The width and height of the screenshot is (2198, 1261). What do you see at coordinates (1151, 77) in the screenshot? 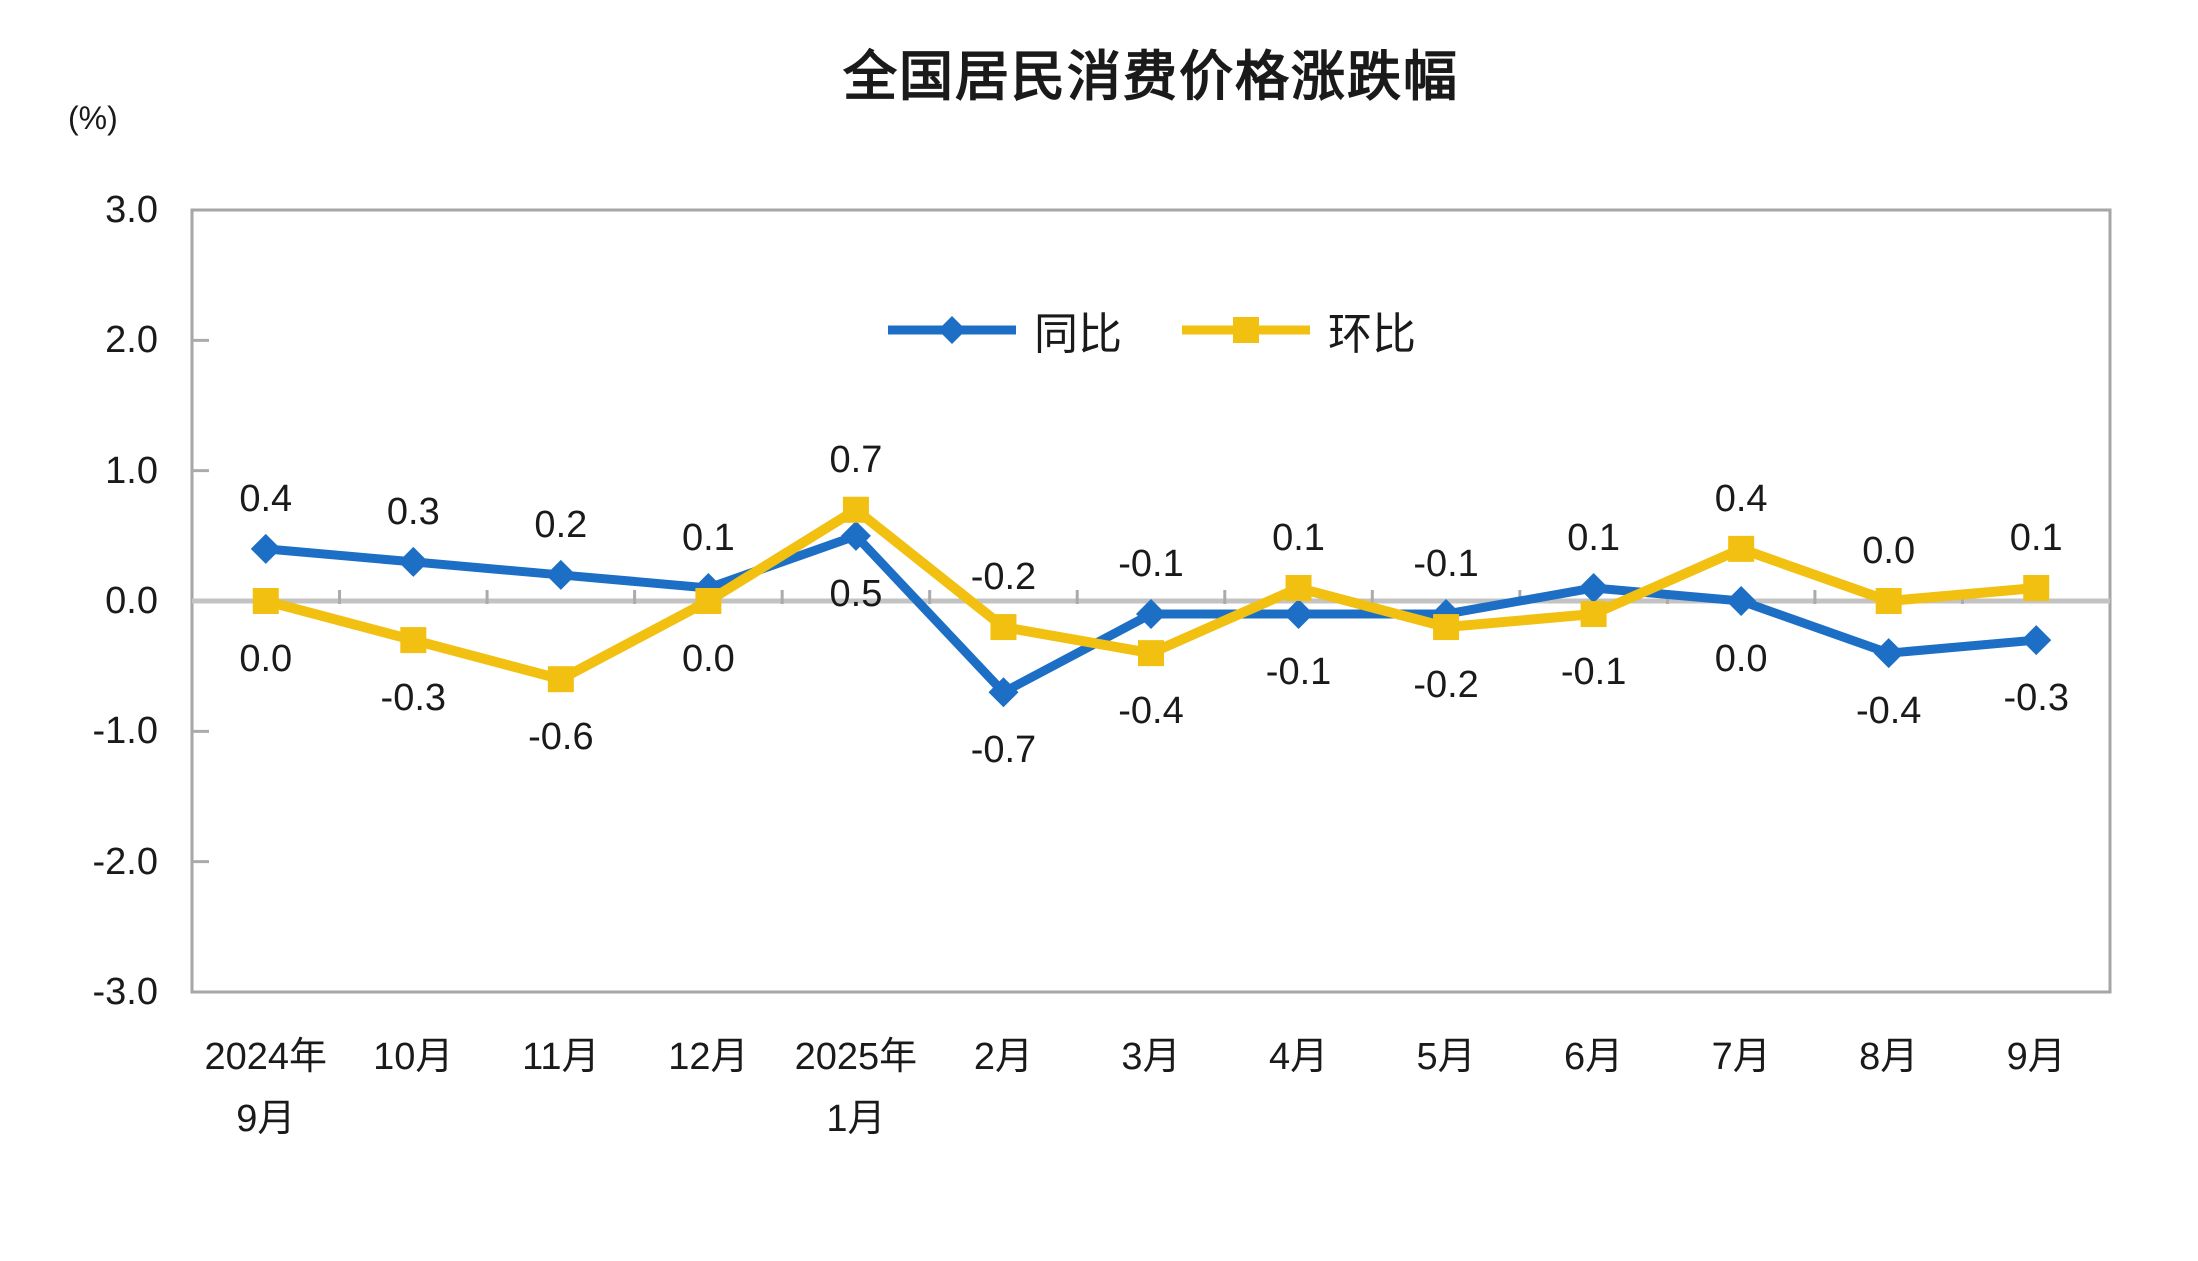
I see `chart-title: 全国居民消费价格涨跌幅` at bounding box center [1151, 77].